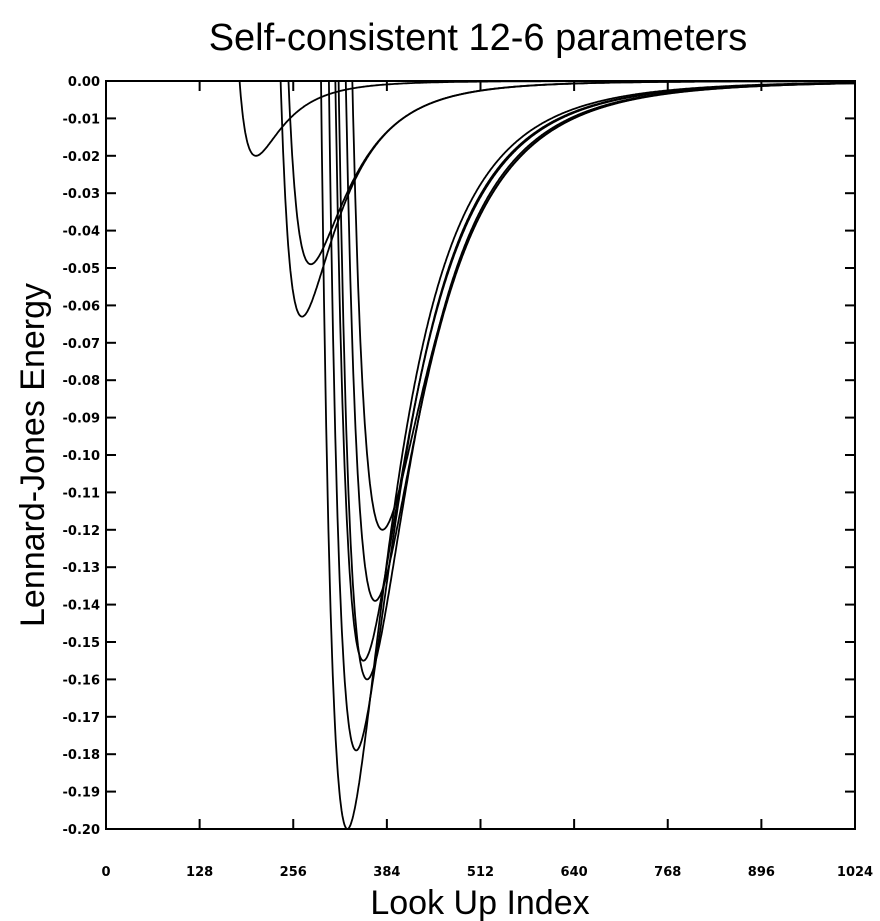 This screenshot has width=880, height=921. What do you see at coordinates (81, 269) in the screenshot?
I see `y-tick-label: -0.05` at bounding box center [81, 269].